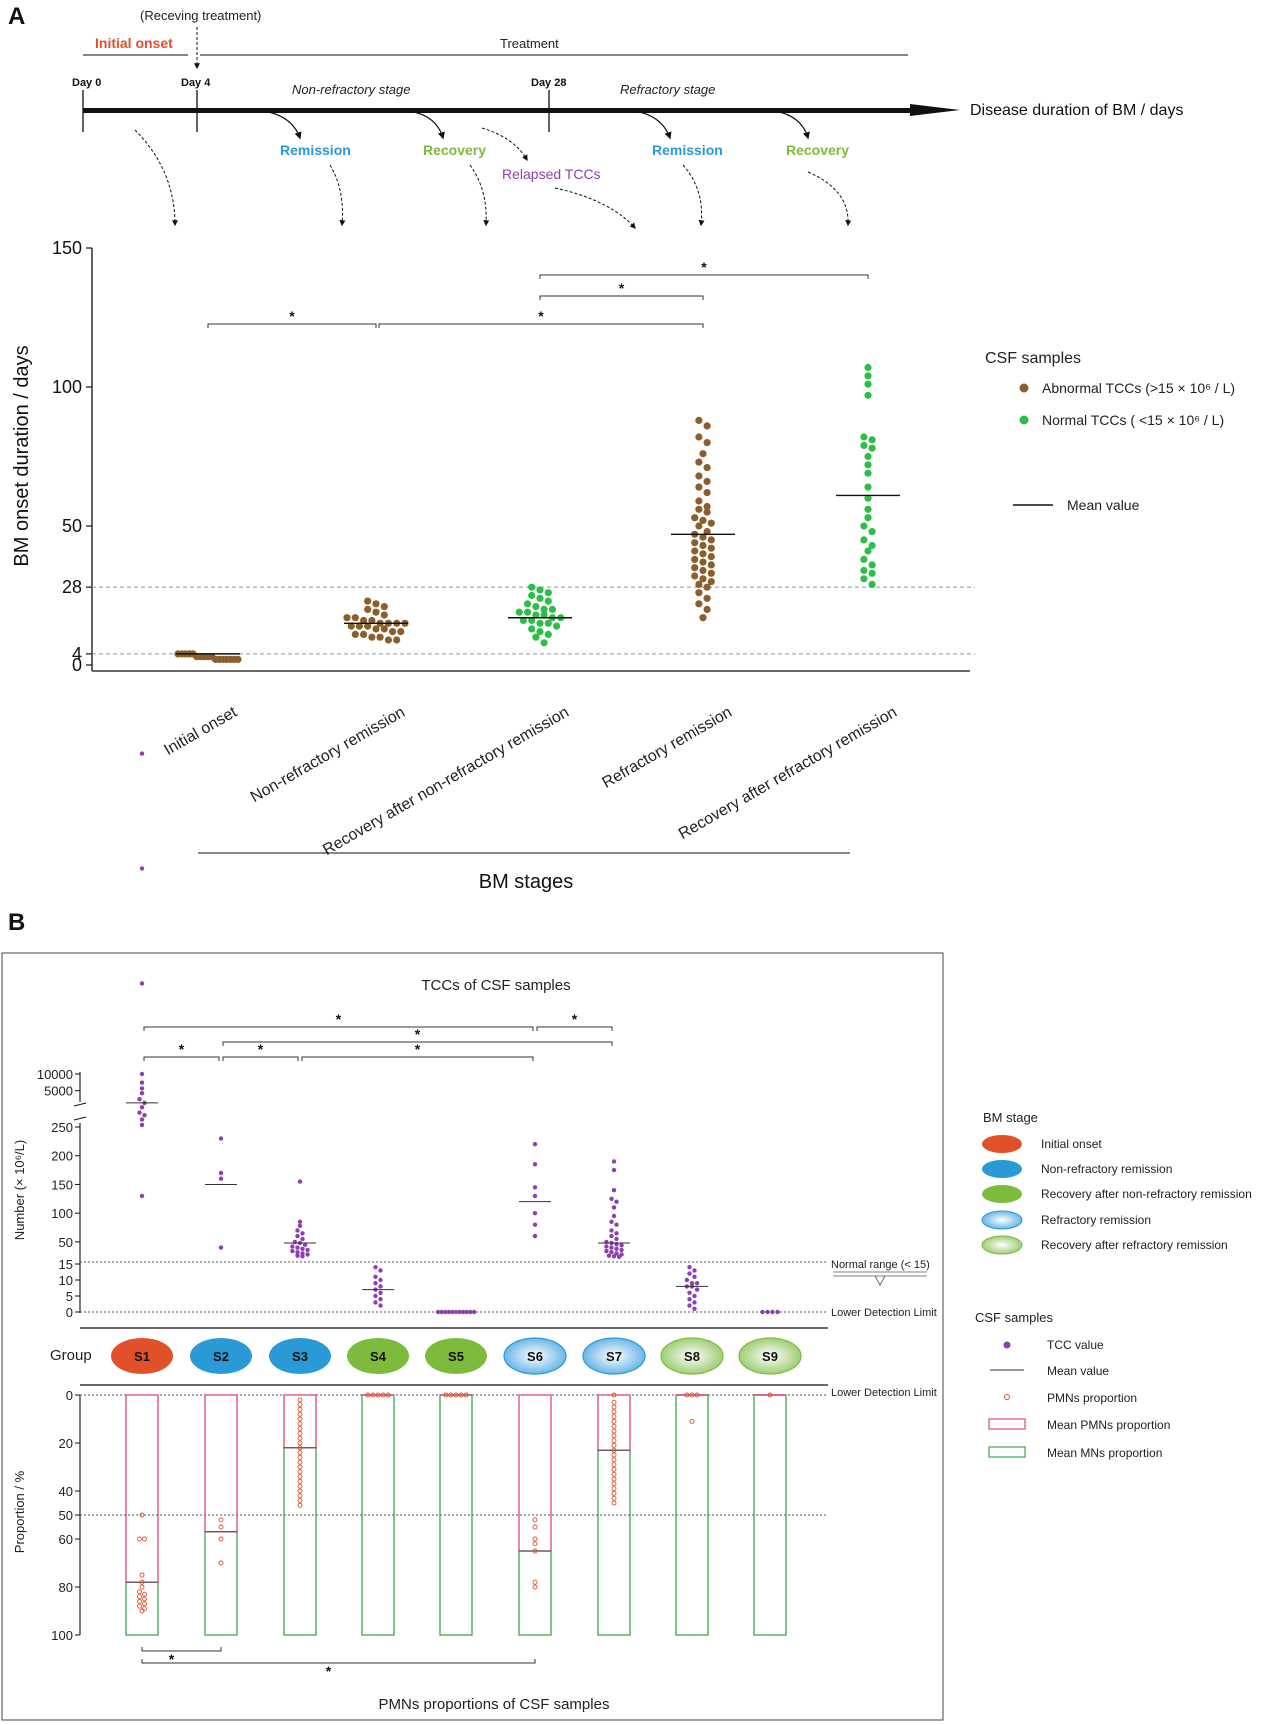  What do you see at coordinates (62, 1184) in the screenshot?
I see `chart-b-ytick-label-150: 150` at bounding box center [62, 1184].